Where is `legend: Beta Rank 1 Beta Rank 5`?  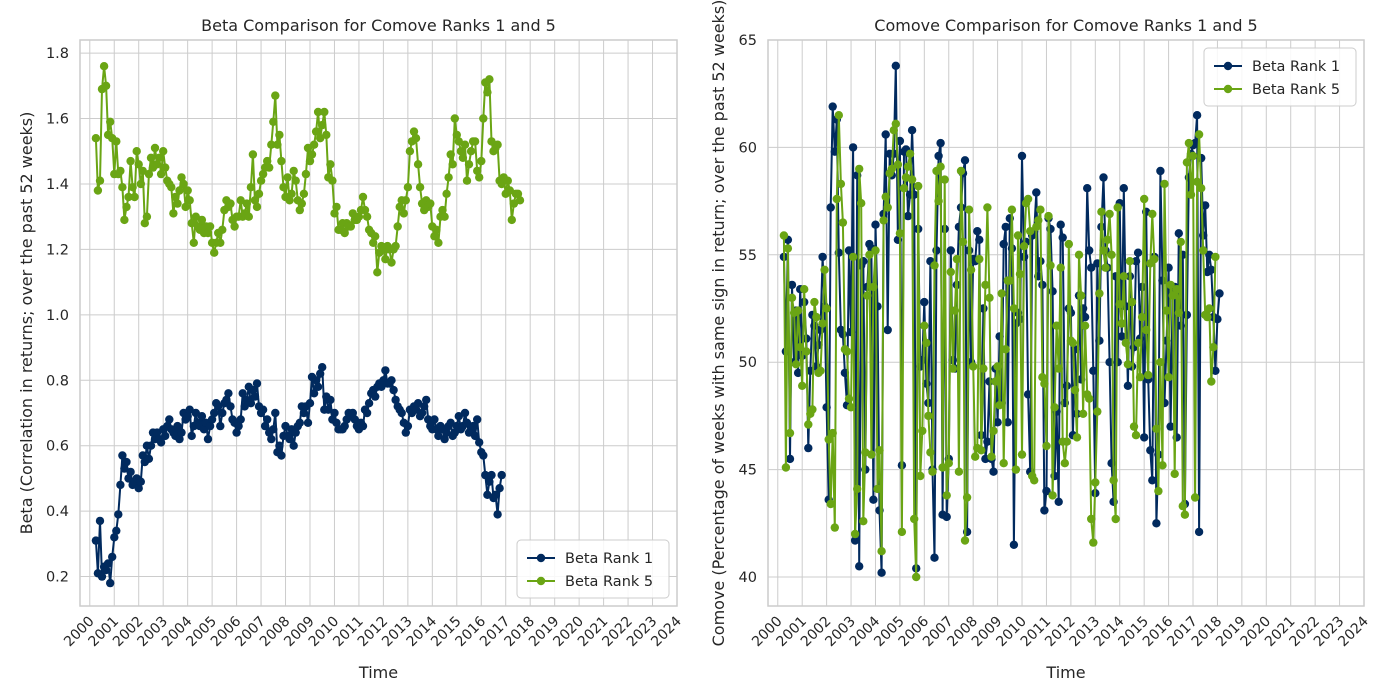 legend: Beta Rank 1 Beta Rank 5 is located at coordinates (593, 569).